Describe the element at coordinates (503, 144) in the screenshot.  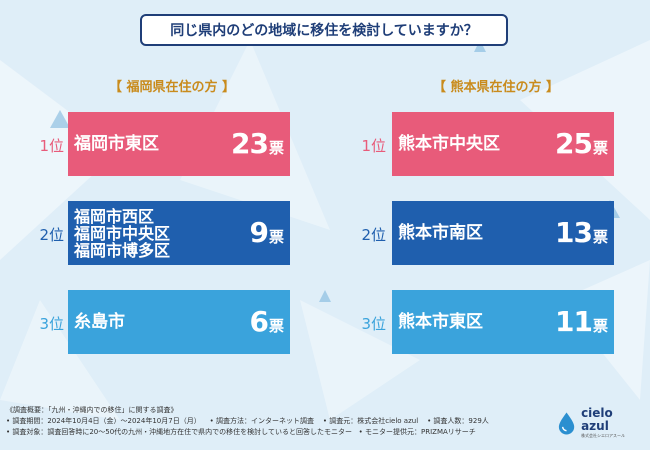
I see `ranking-bar: 熊本市中央区 25 票` at that location.